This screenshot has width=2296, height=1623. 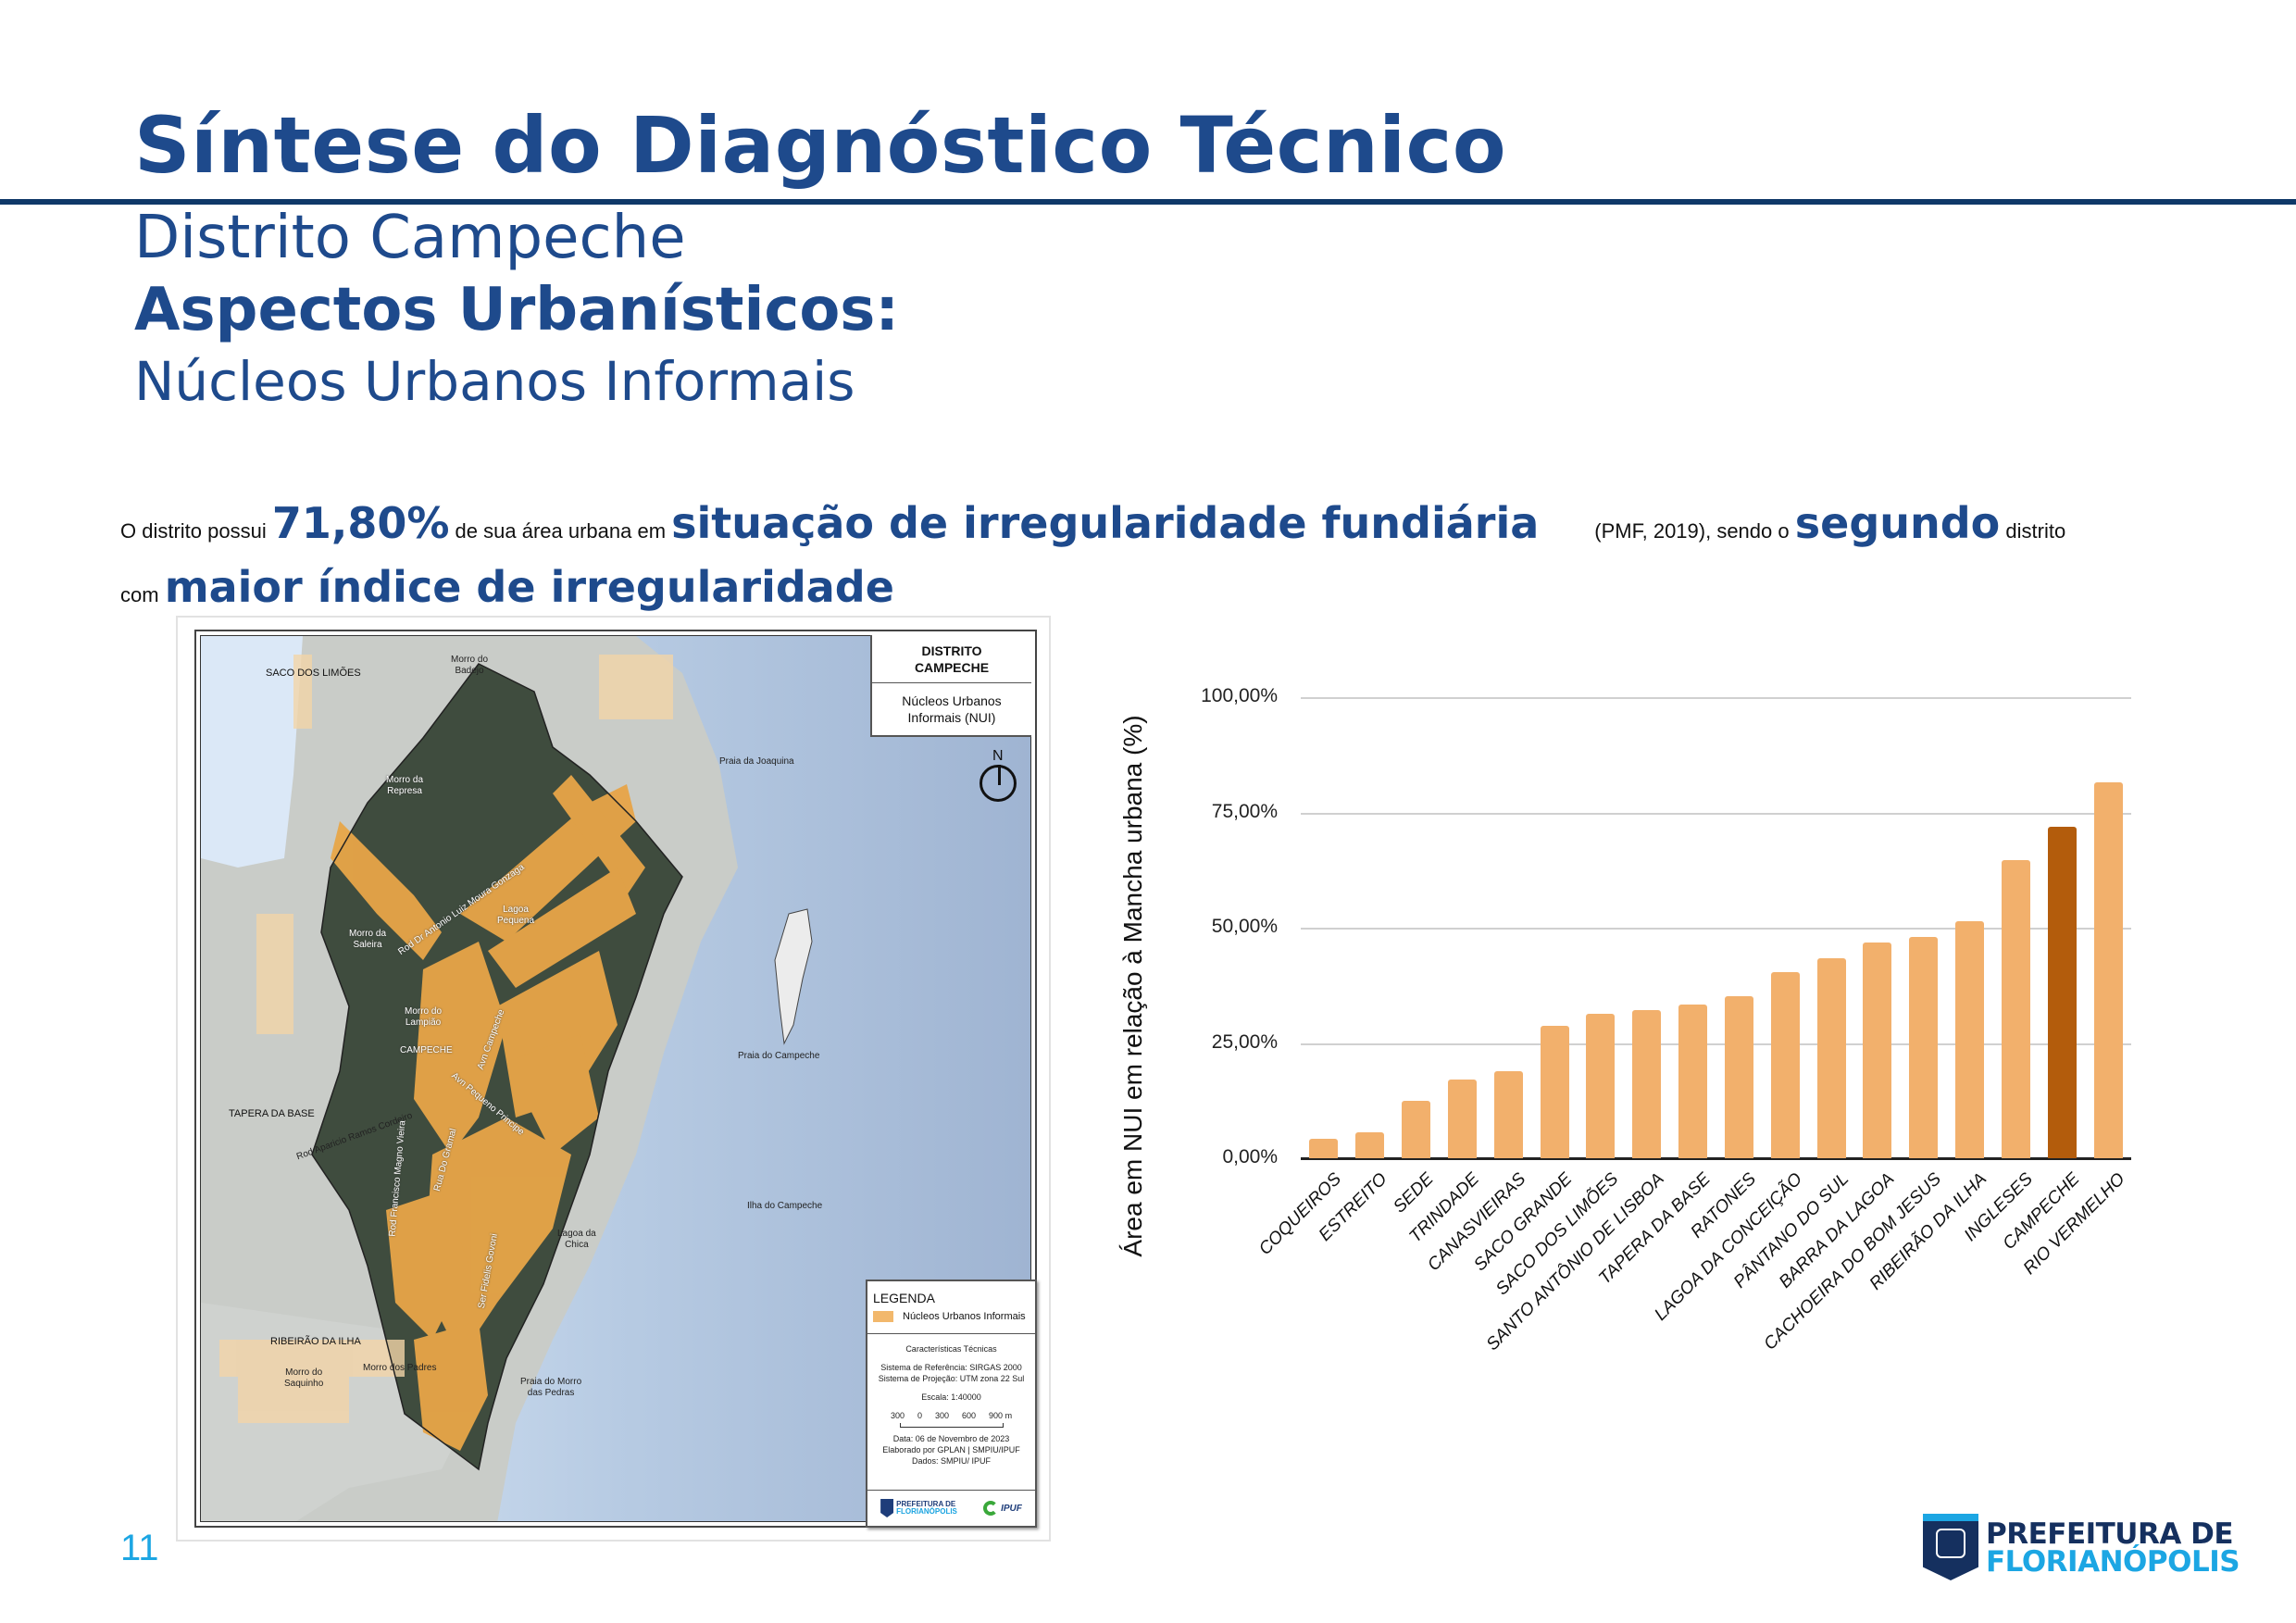 I want to click on bar-campeche, so click(x=2062, y=992).